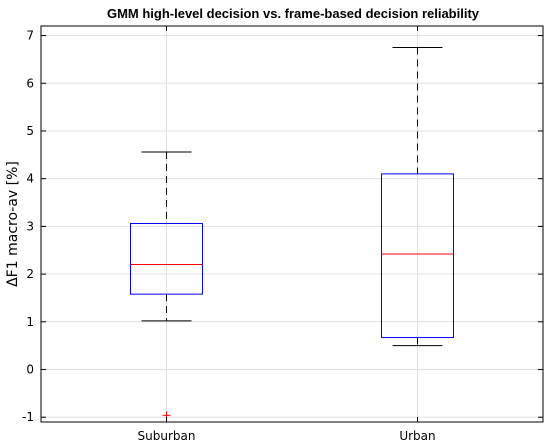 The height and width of the screenshot is (448, 550). I want to click on y-tick-label: 2, so click(30, 274).